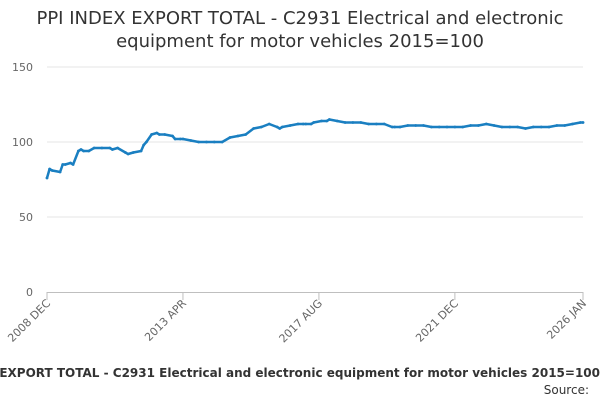  Describe the element at coordinates (22, 67) in the screenshot. I see `y-tick-label: 150` at that location.